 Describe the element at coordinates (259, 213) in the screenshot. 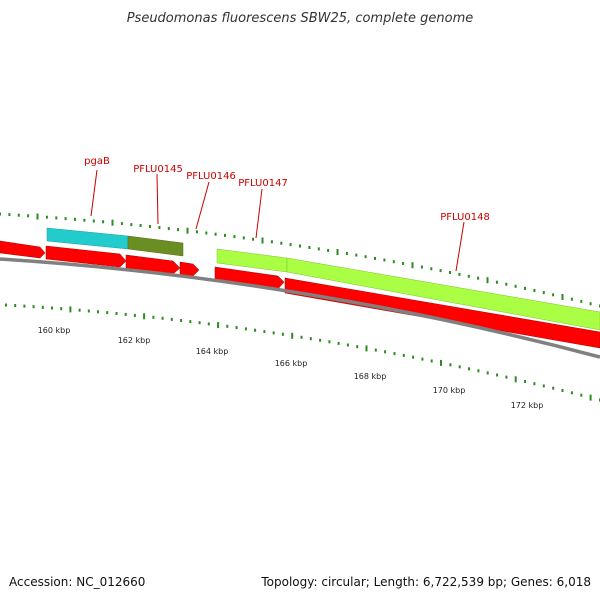

I see `leader-line-pflu0147` at that location.